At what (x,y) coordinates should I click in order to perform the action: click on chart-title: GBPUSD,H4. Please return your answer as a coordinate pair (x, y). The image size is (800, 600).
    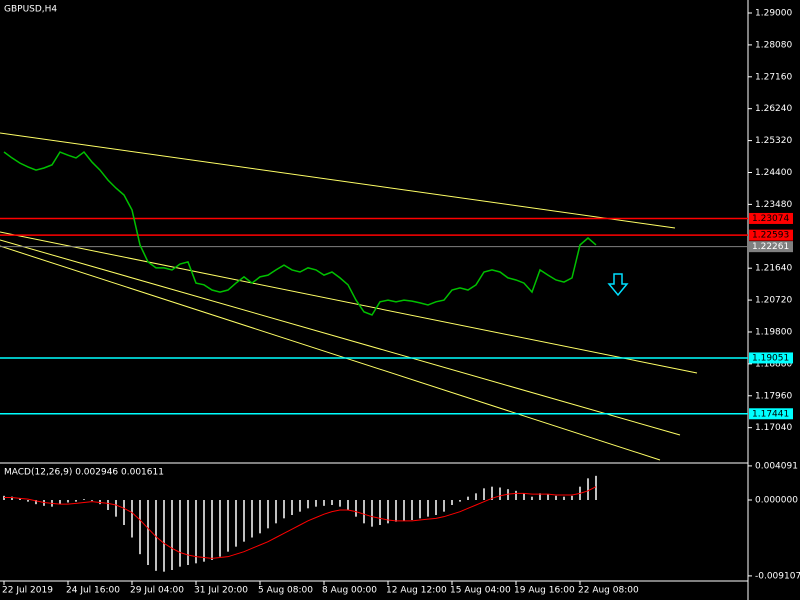
    Looking at the image, I should click on (30, 10).